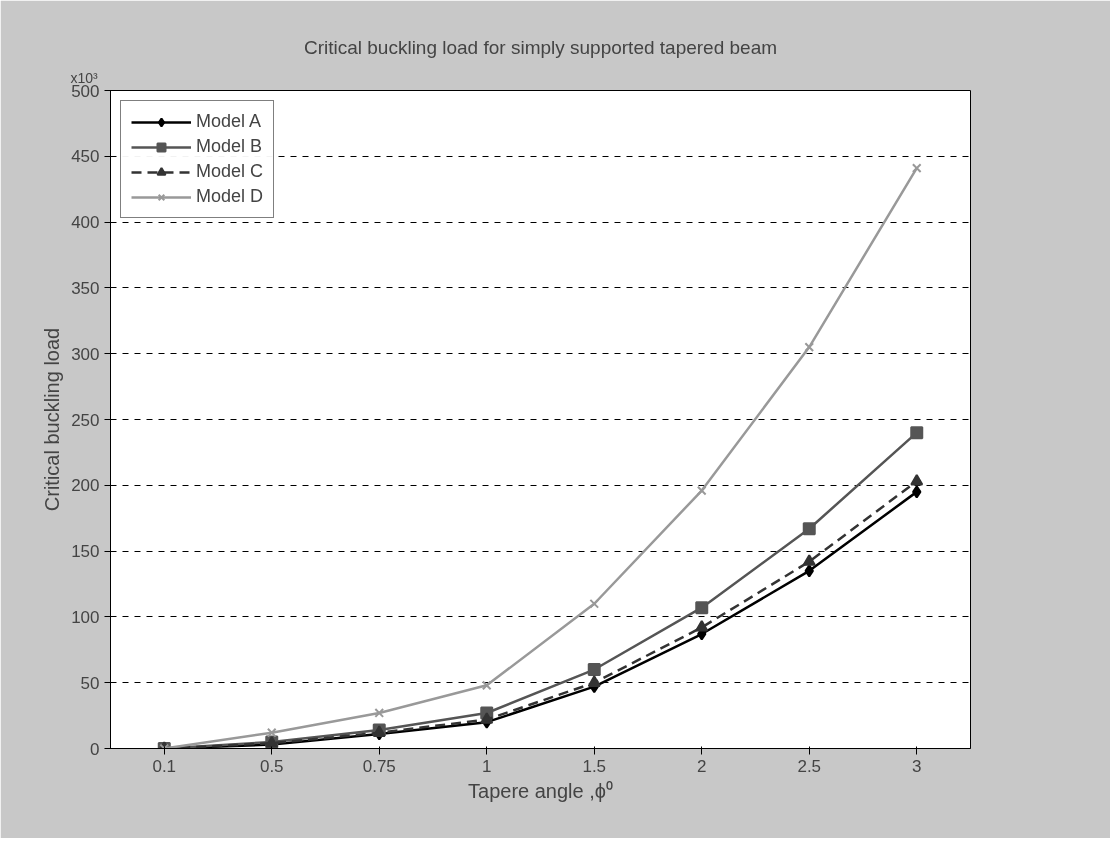  I want to click on x-tick-label: 0.5, so click(271, 766).